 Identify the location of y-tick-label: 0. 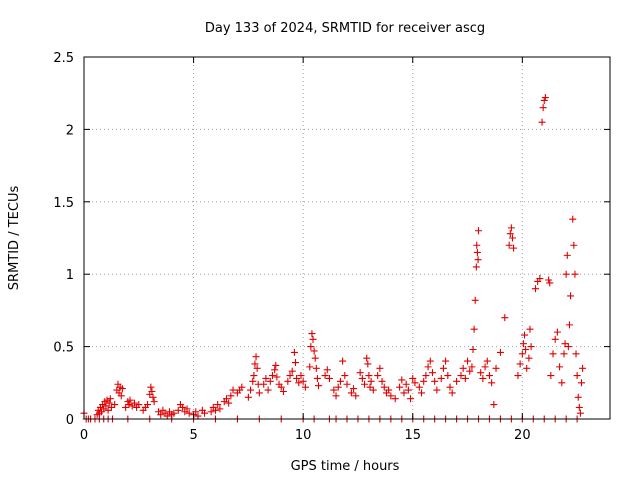
(70, 420).